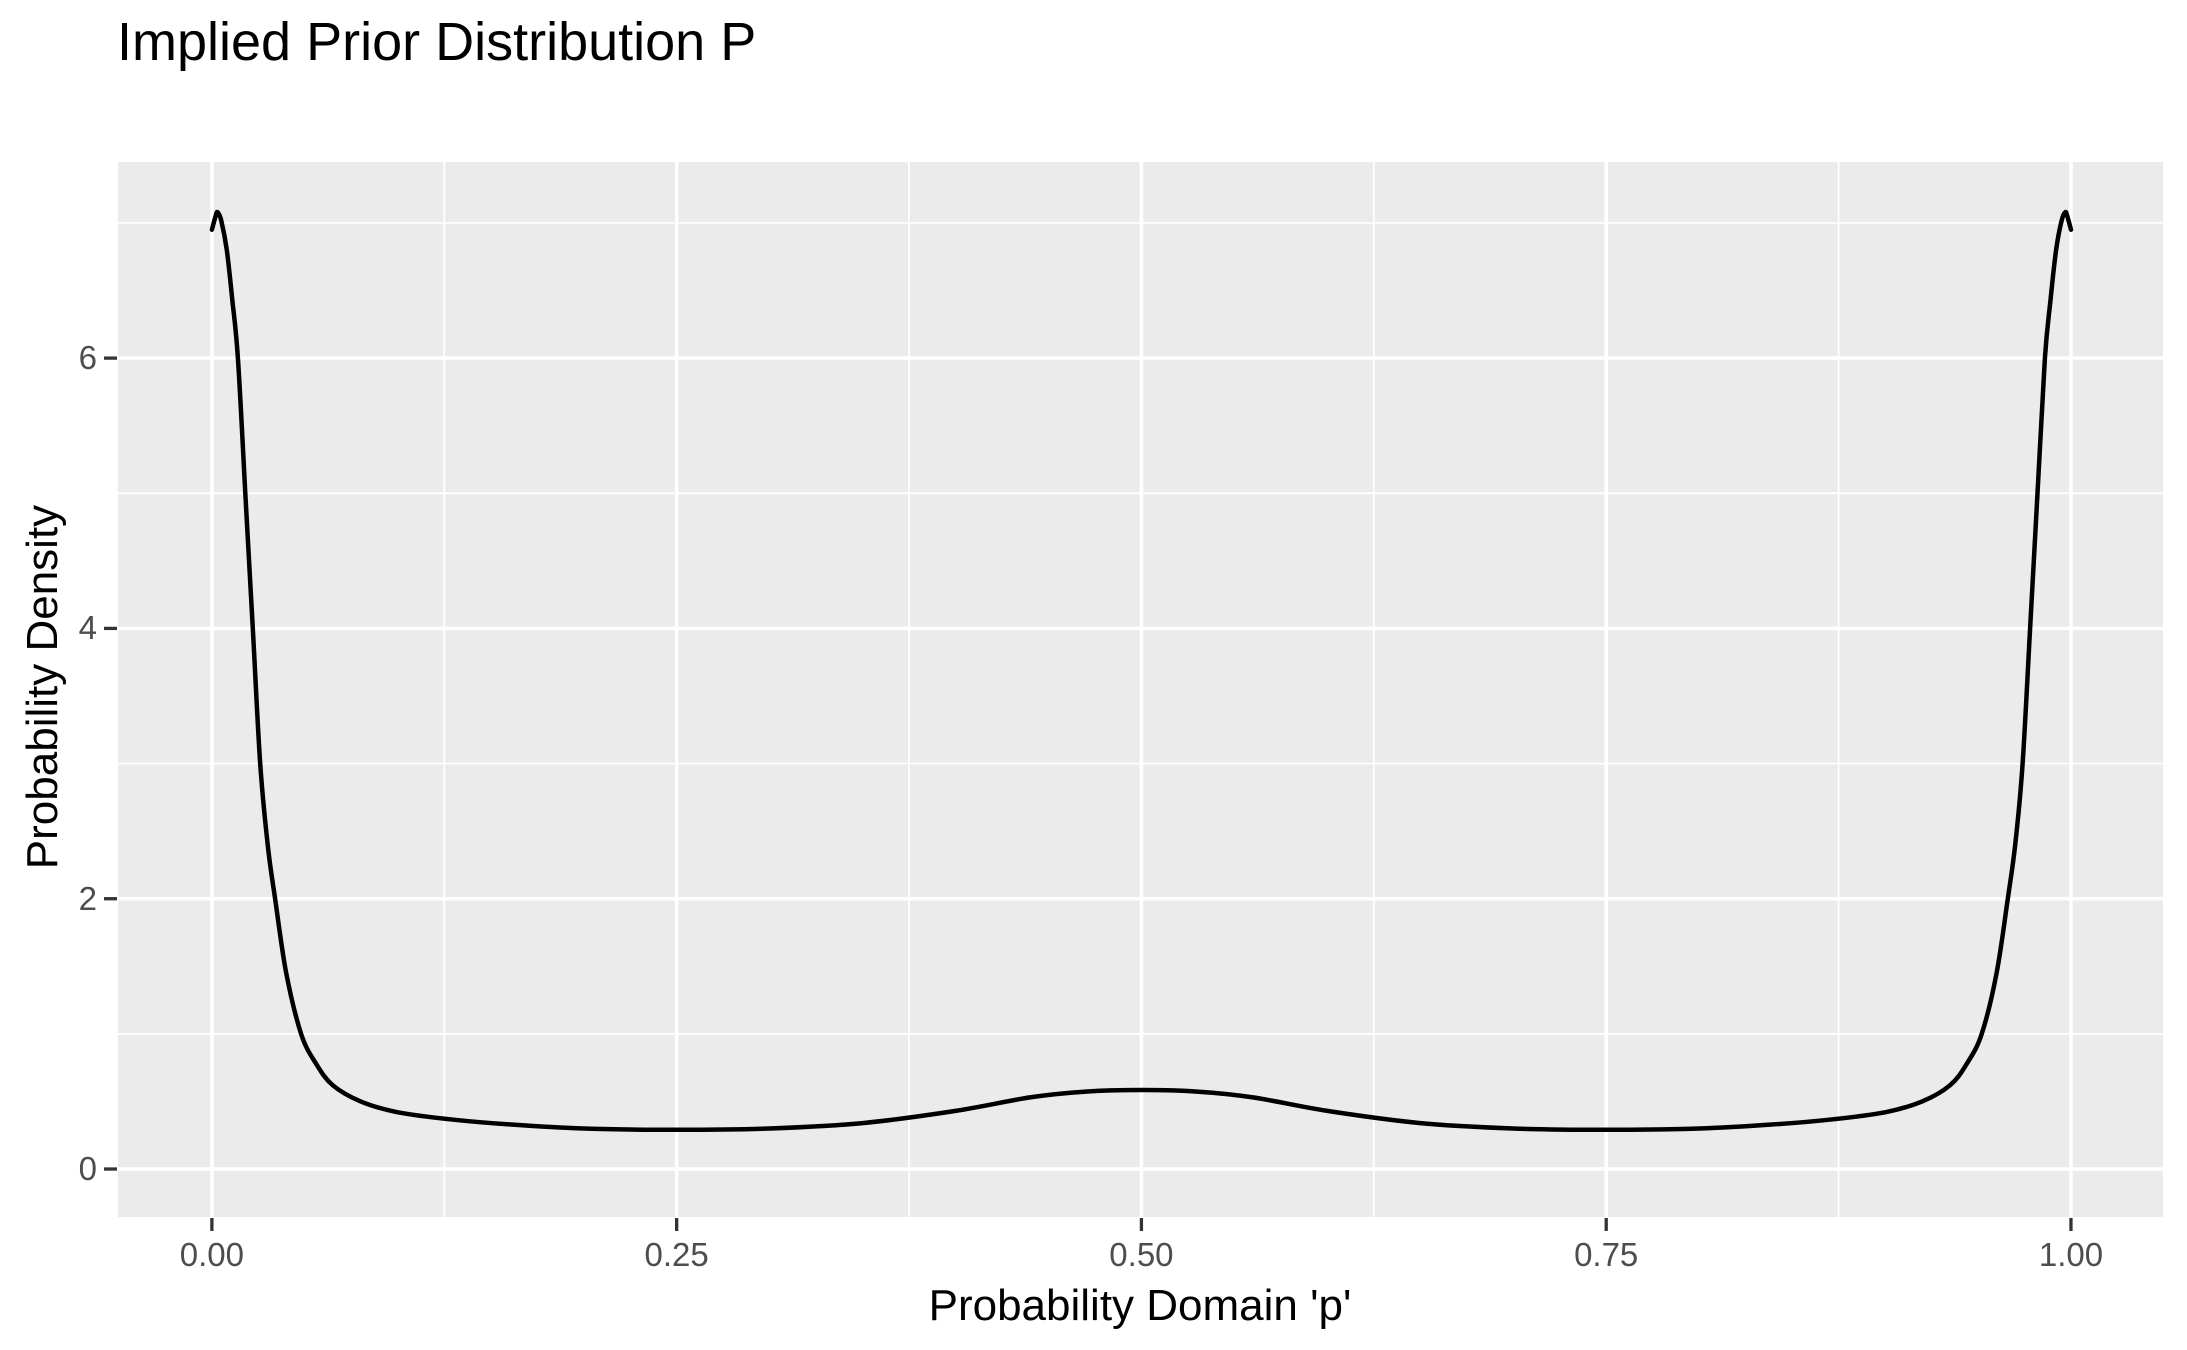  Describe the element at coordinates (1606, 1254) in the screenshot. I see `x-axis-tick-label: 0.75` at that location.